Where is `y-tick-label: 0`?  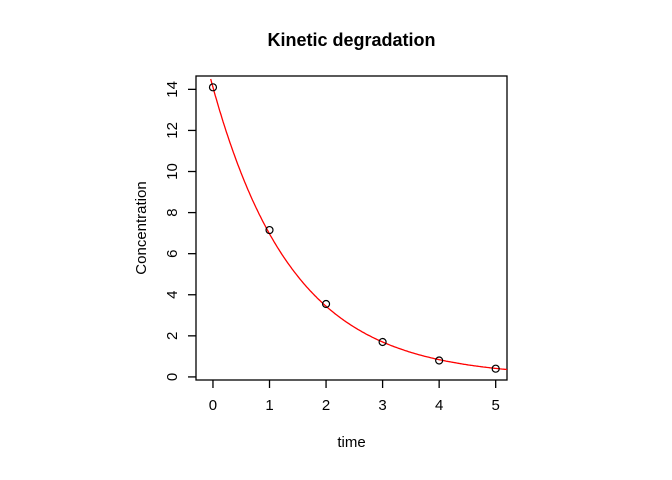
y-tick-label: 0 is located at coordinates (172, 377).